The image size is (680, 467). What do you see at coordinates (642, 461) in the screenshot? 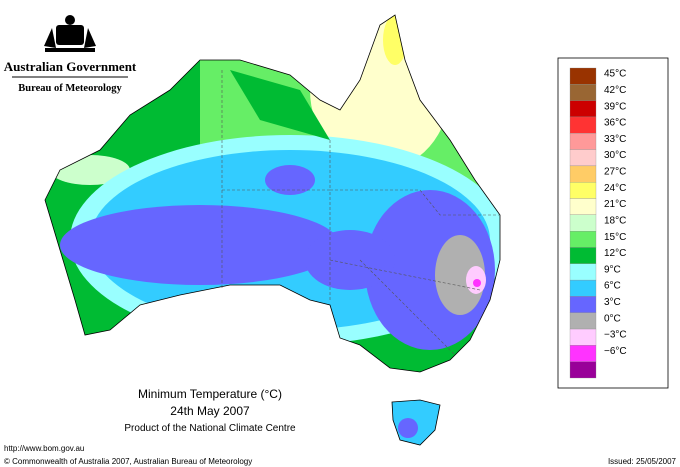
I see `issued: Issued: 25/05/2007` at bounding box center [642, 461].